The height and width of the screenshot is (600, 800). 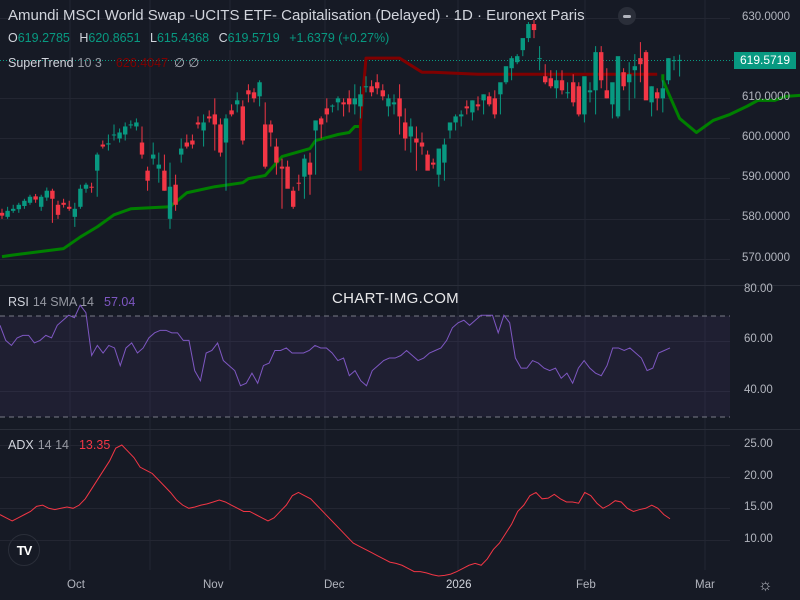 What do you see at coordinates (335, 345) in the screenshot?
I see `rsi-line` at bounding box center [335, 345].